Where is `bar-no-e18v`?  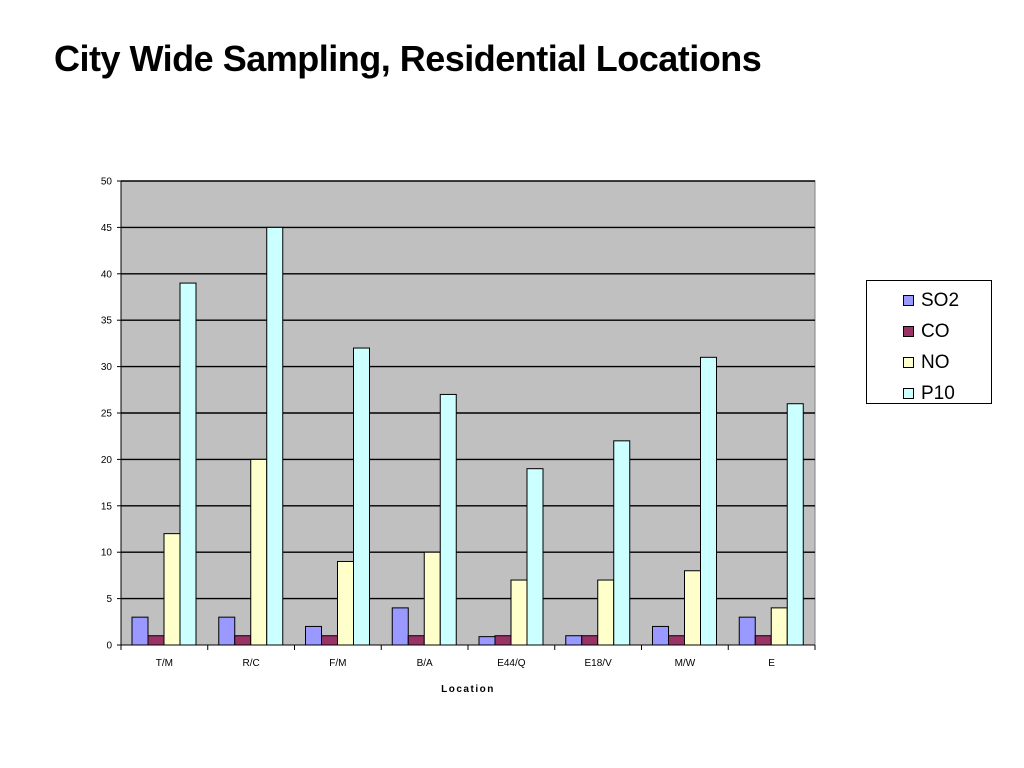 bar-no-e18v is located at coordinates (606, 612).